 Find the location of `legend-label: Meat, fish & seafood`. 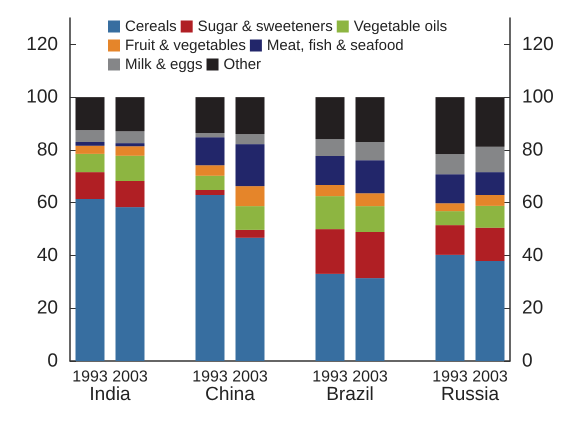

legend-label: Meat, fish & seafood is located at coordinates (335, 45).